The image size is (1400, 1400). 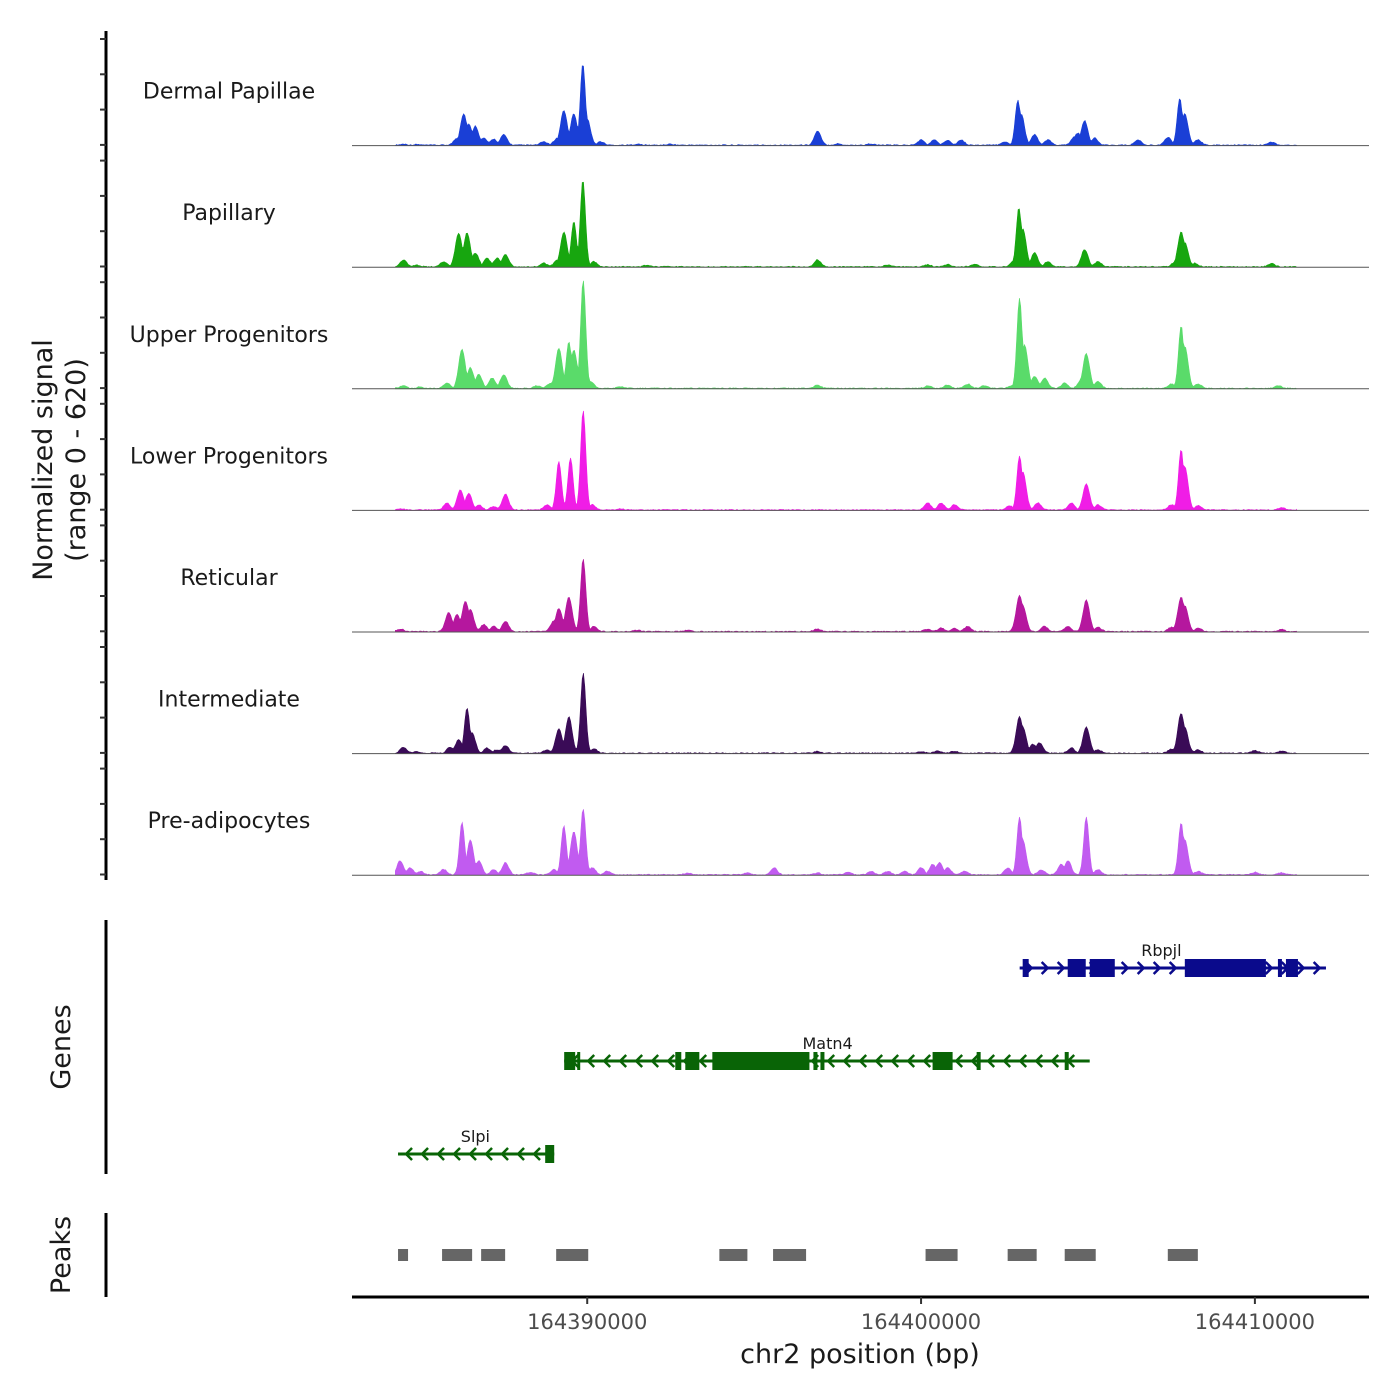 I want to click on signal-track: Pre-adipocytes, so click(x=758, y=842).